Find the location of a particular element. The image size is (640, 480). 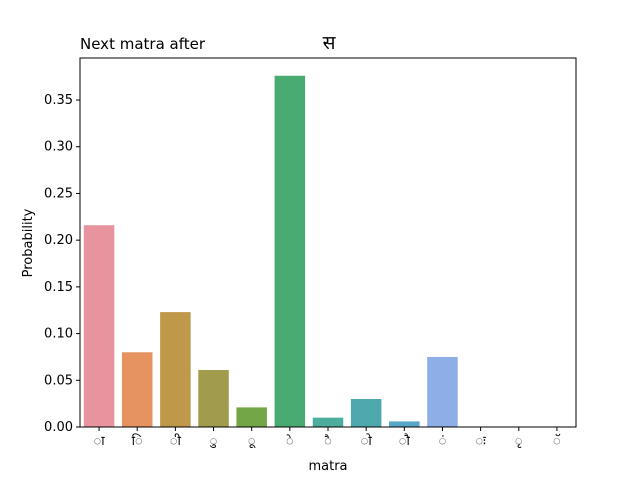

x-tick-label: ि is located at coordinates (137, 441).